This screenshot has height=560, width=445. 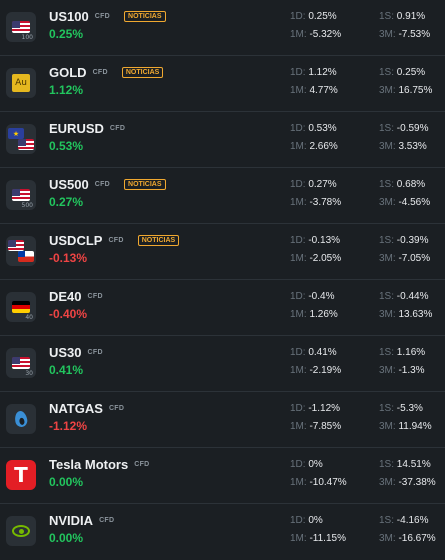 I want to click on stat-1m: 1M: 1.26%, so click(x=314, y=314).